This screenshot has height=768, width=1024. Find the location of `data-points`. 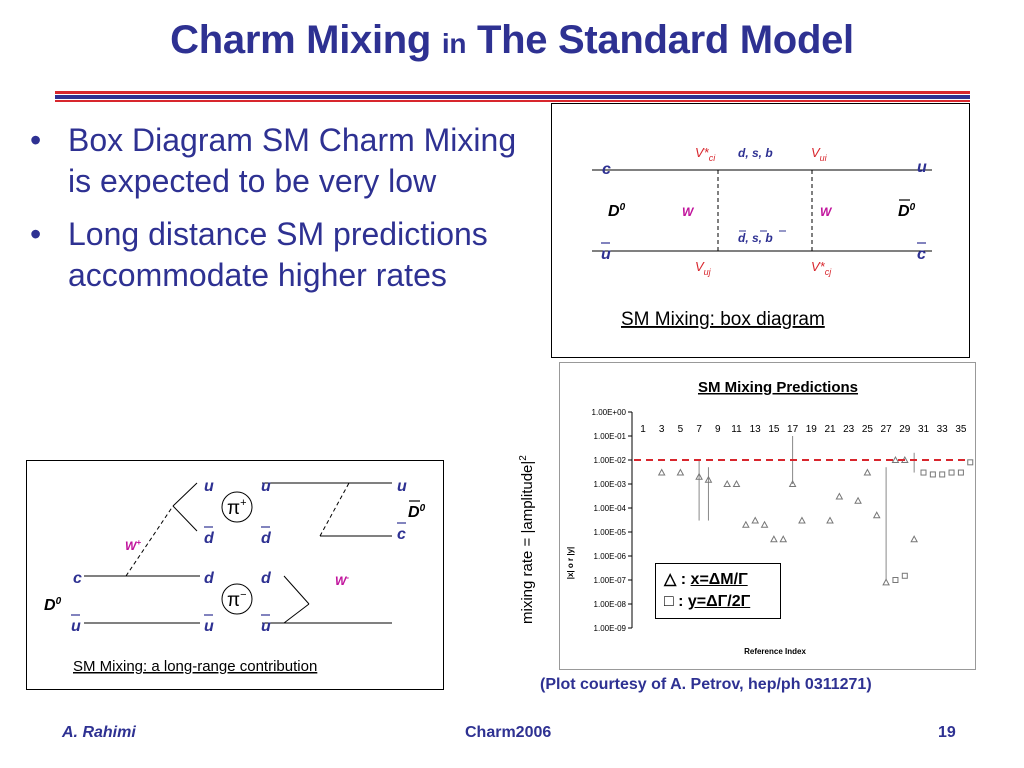

data-points is located at coordinates (820, 520).